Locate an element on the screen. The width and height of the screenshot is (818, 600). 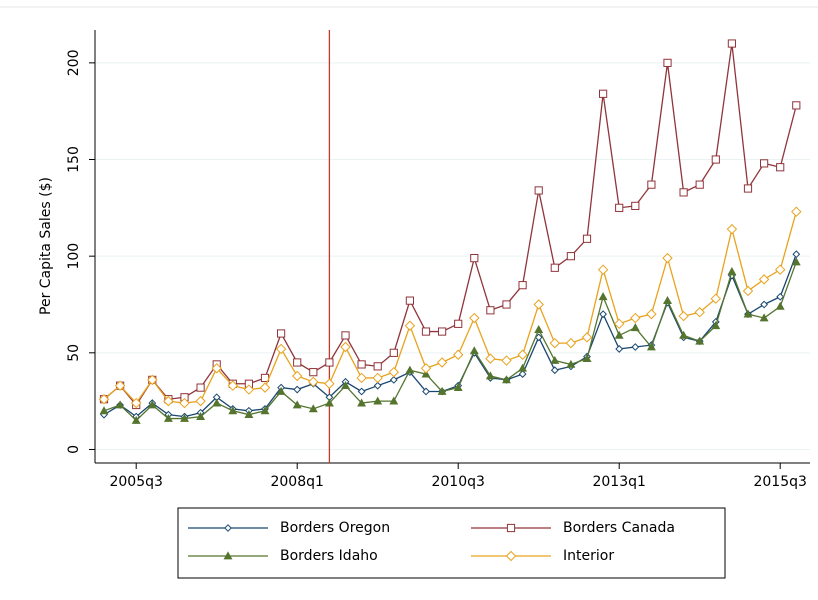
y-axis-label: Per Capita Sales ($) is located at coordinates (46, 246).